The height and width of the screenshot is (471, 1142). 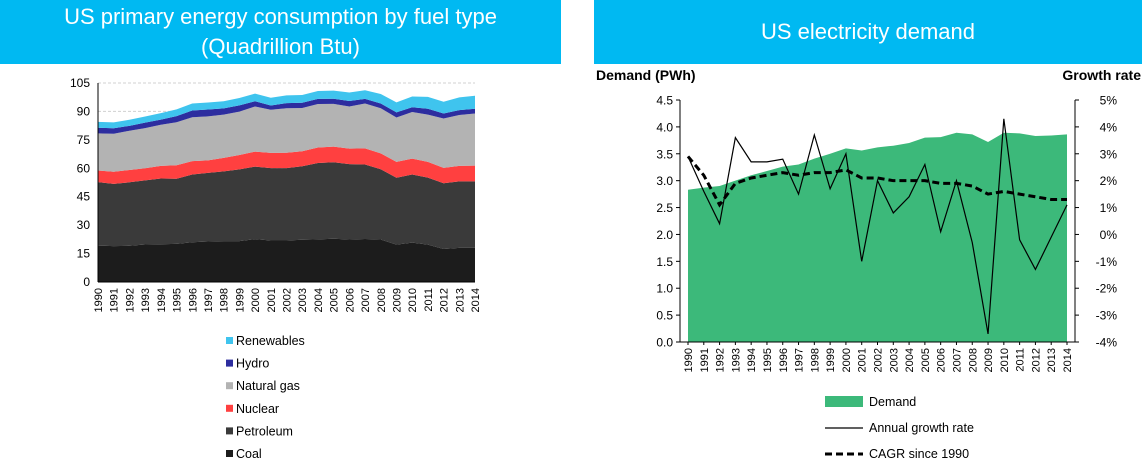 What do you see at coordinates (268, 386) in the screenshot?
I see `legend-label-natural-gas: Natural gas` at bounding box center [268, 386].